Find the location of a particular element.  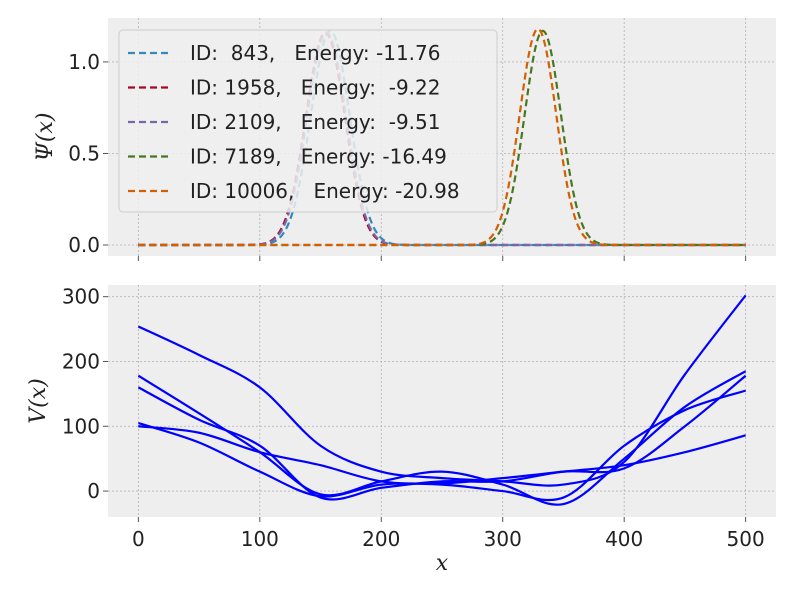

legend-box is located at coordinates (308, 121).